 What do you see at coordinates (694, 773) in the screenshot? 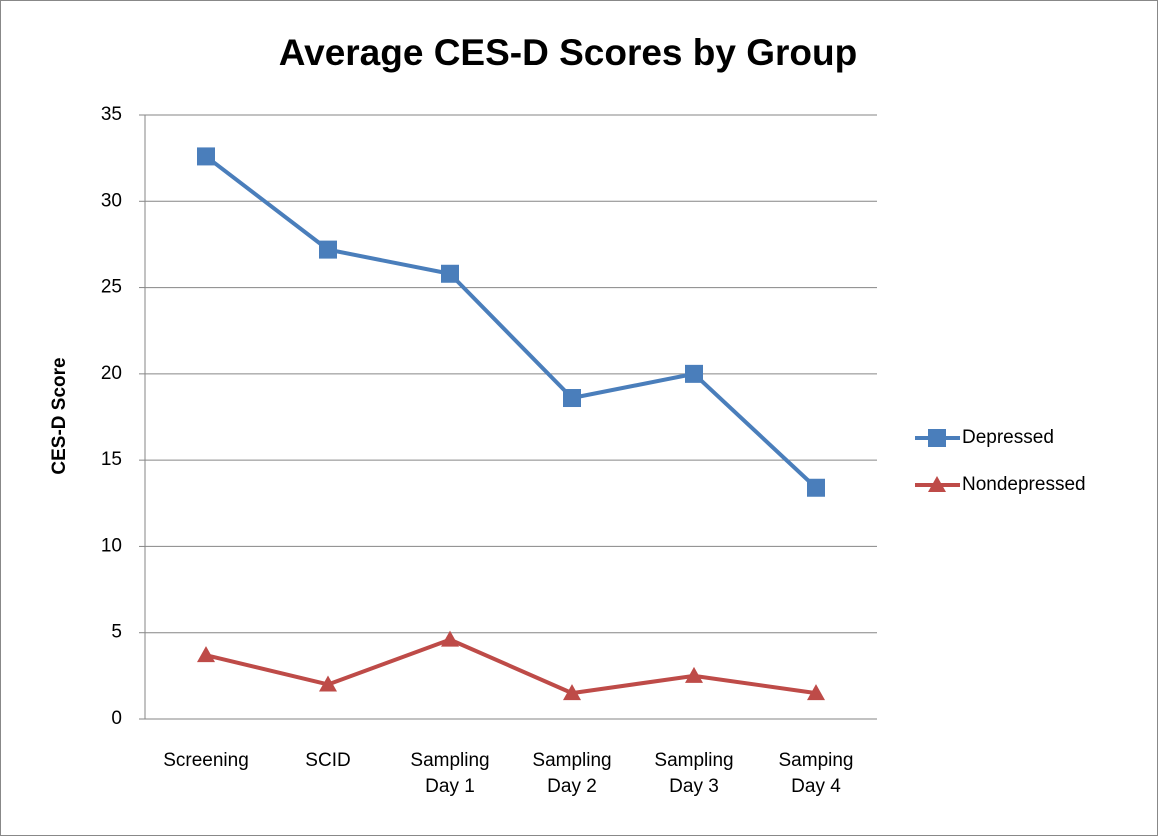
I see `x-tick-label: Sampling Day 3` at bounding box center [694, 773].